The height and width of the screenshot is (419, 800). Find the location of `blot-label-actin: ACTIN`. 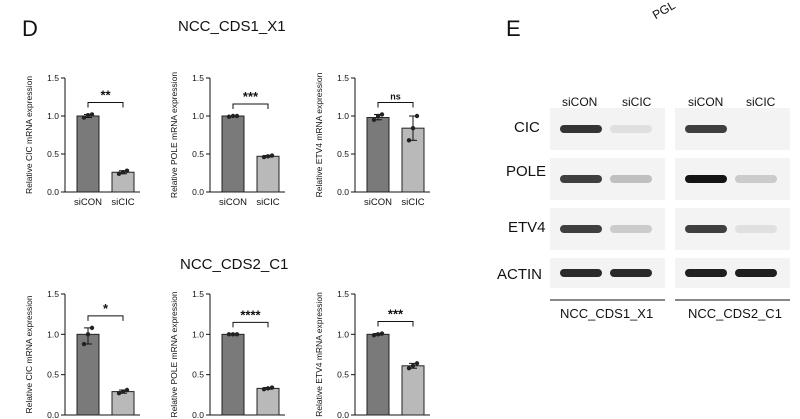

blot-label-actin: ACTIN is located at coordinates (519, 274).